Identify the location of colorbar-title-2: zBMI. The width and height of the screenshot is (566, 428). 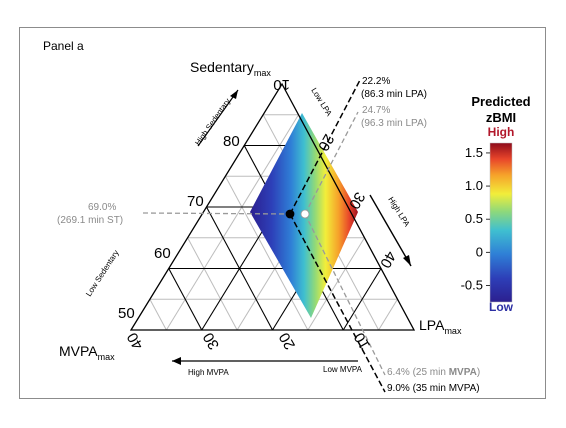
(501, 117).